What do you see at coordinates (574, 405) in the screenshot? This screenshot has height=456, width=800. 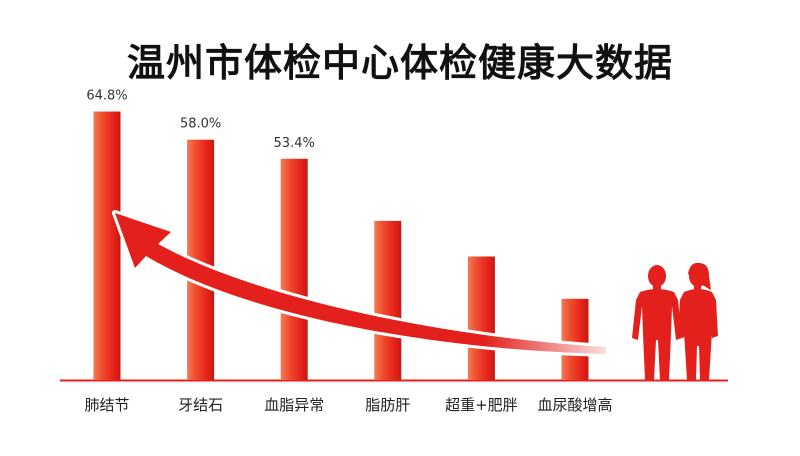 I see `category-label: 血尿酸增高` at bounding box center [574, 405].